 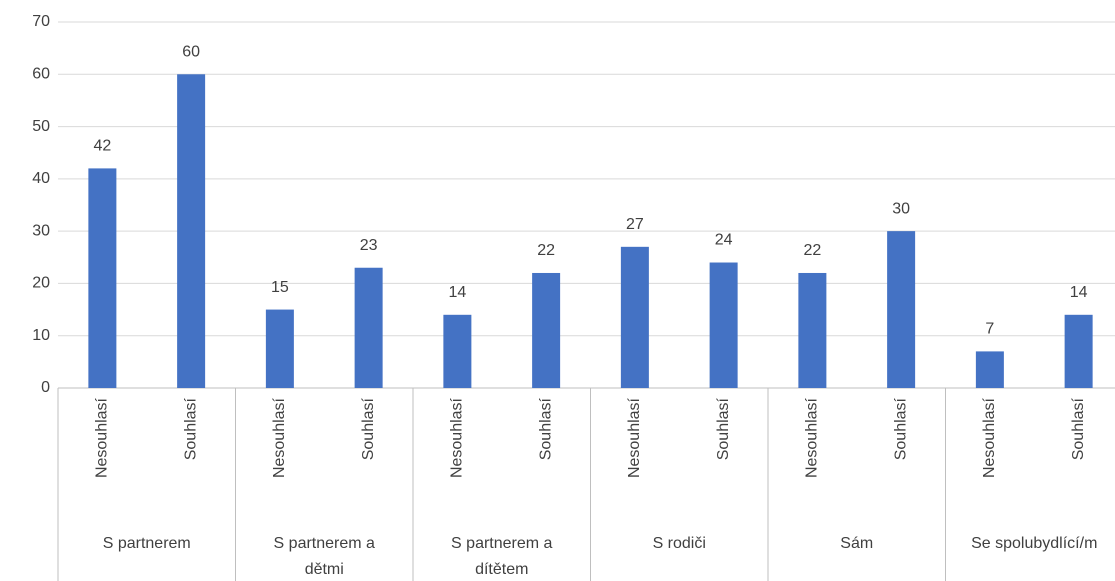 I want to click on y-tick-label: 70, so click(x=41, y=21).